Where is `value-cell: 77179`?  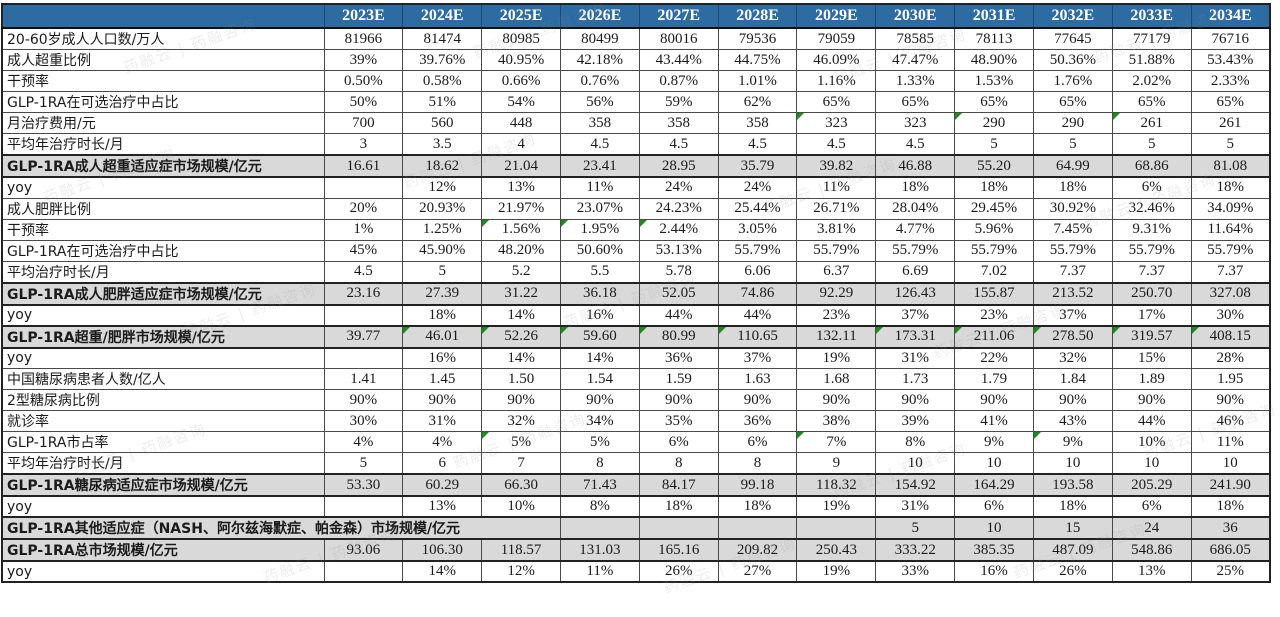
value-cell: 77179 is located at coordinates (1151, 38).